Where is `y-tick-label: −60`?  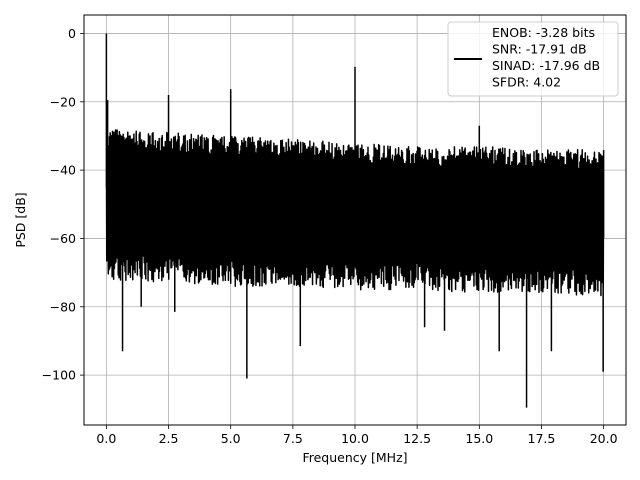
y-tick-label: −60 is located at coordinates (63, 238).